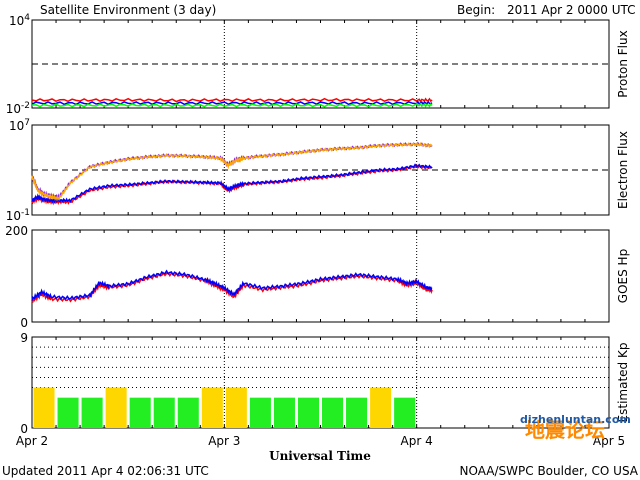 The width and height of the screenshot is (640, 480). What do you see at coordinates (19, 20) in the screenshot?
I see `y-tick-label: 10⁴` at bounding box center [19, 20].